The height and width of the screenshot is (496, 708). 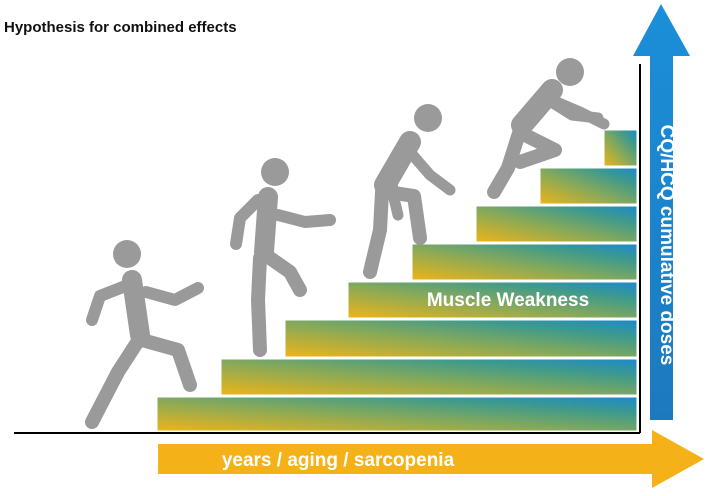 What do you see at coordinates (666, 245) in the screenshot?
I see `y-arrow-label: CQ/HCQ cumulative doses` at bounding box center [666, 245].